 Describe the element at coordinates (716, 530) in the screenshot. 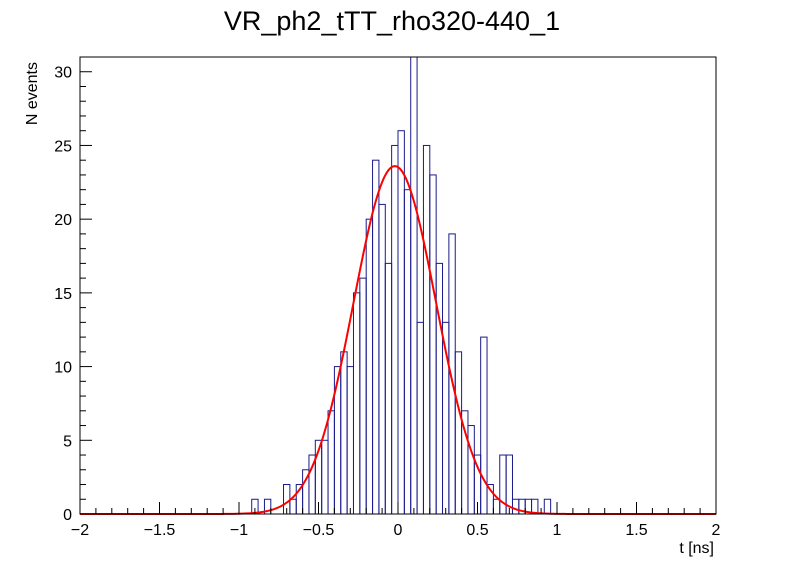

I see `x-tick-label: 2` at that location.